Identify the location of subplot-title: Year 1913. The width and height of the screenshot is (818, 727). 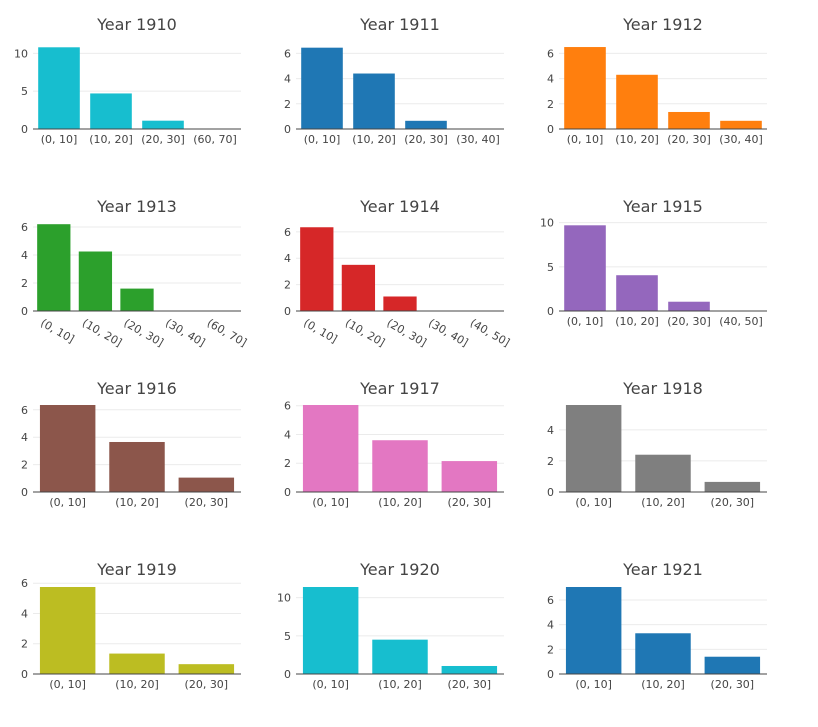
(136, 206).